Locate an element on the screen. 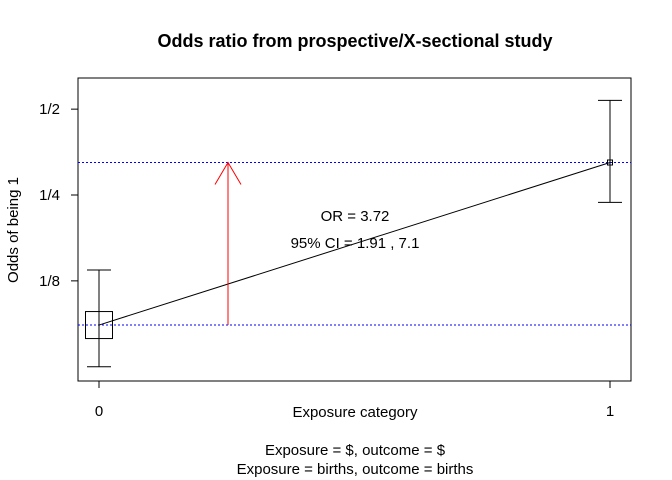 The image size is (672, 480). footer-line-2: Exposure = births, outcome = births is located at coordinates (355, 469).